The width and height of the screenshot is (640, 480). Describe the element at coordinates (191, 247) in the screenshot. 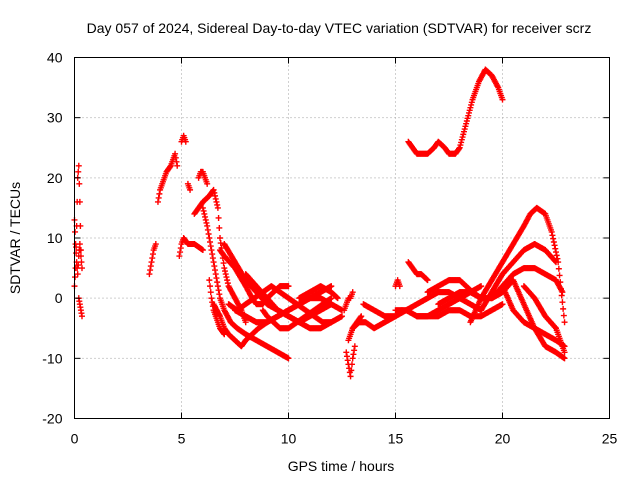

I see `series-s7` at that location.